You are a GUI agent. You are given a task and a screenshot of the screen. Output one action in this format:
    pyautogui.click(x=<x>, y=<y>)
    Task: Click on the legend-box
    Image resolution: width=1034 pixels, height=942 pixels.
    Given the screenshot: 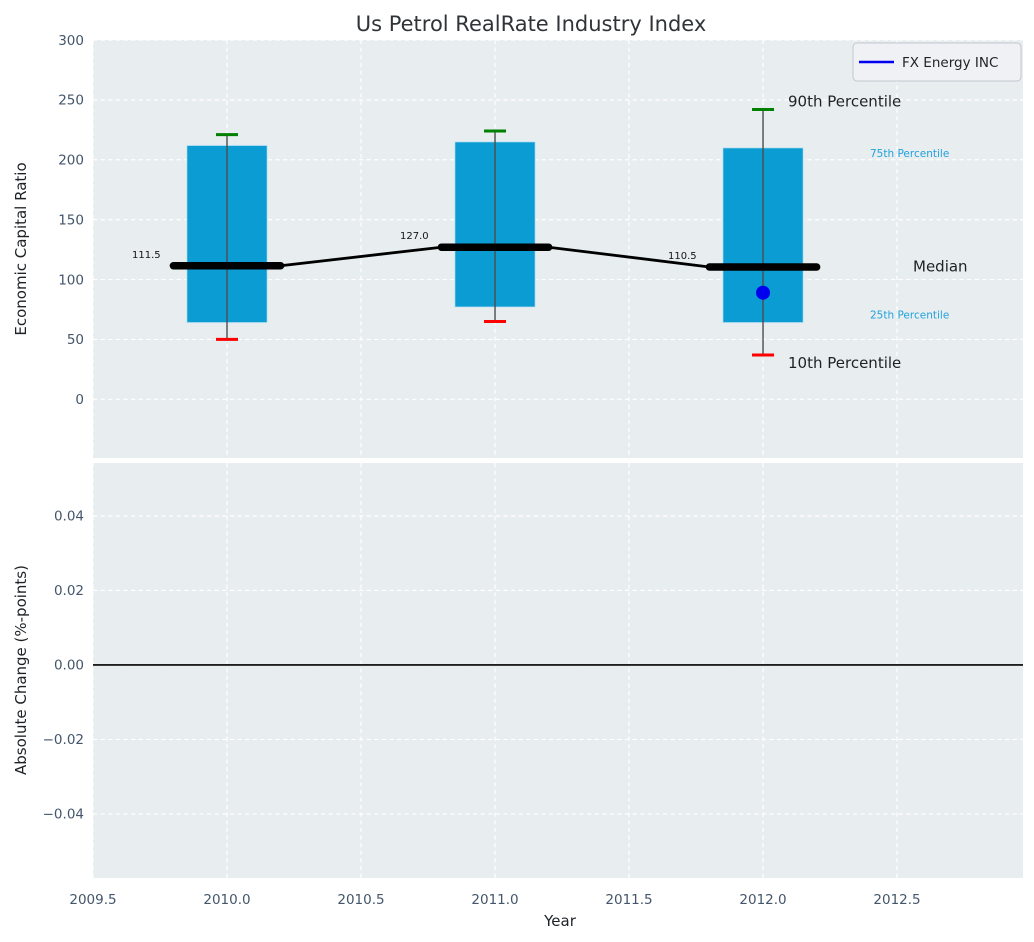 What is the action you would take?
    pyautogui.click(x=937, y=62)
    